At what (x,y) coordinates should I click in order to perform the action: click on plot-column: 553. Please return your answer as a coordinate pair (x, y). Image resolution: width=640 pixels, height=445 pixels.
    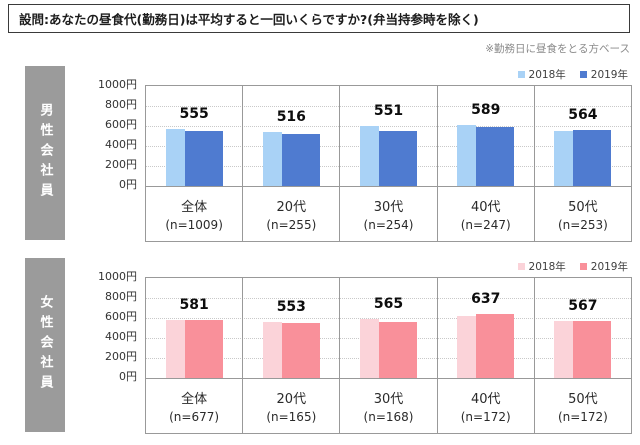
    Looking at the image, I should click on (292, 328).